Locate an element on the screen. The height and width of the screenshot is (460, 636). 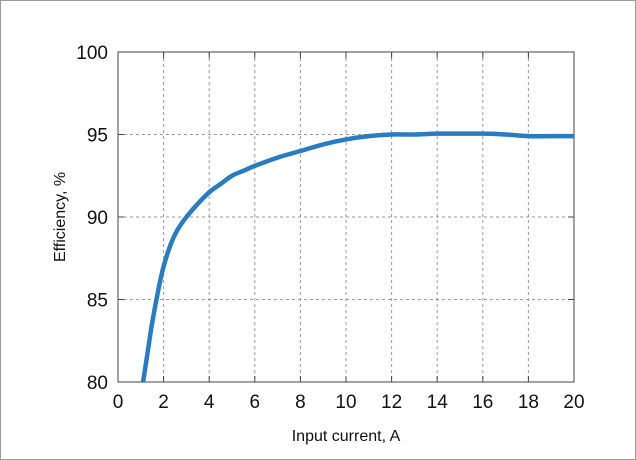
x-tick-label: 2 is located at coordinates (163, 402).